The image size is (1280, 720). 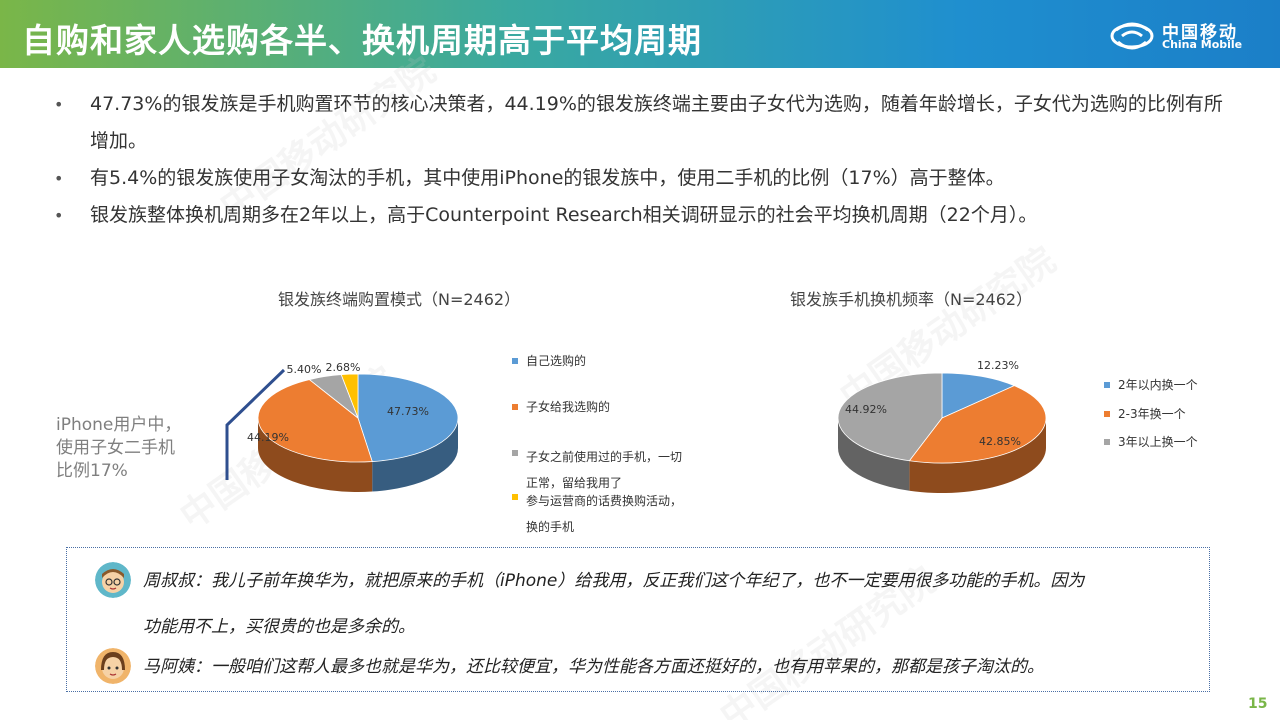 I want to click on legend-item: 2-3年换一个, so click(x=1145, y=413).